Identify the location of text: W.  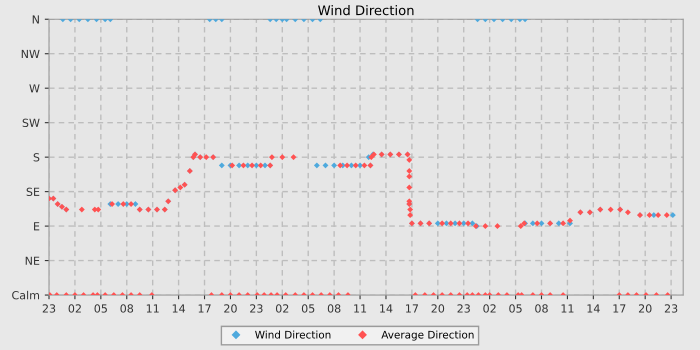
(34, 88).